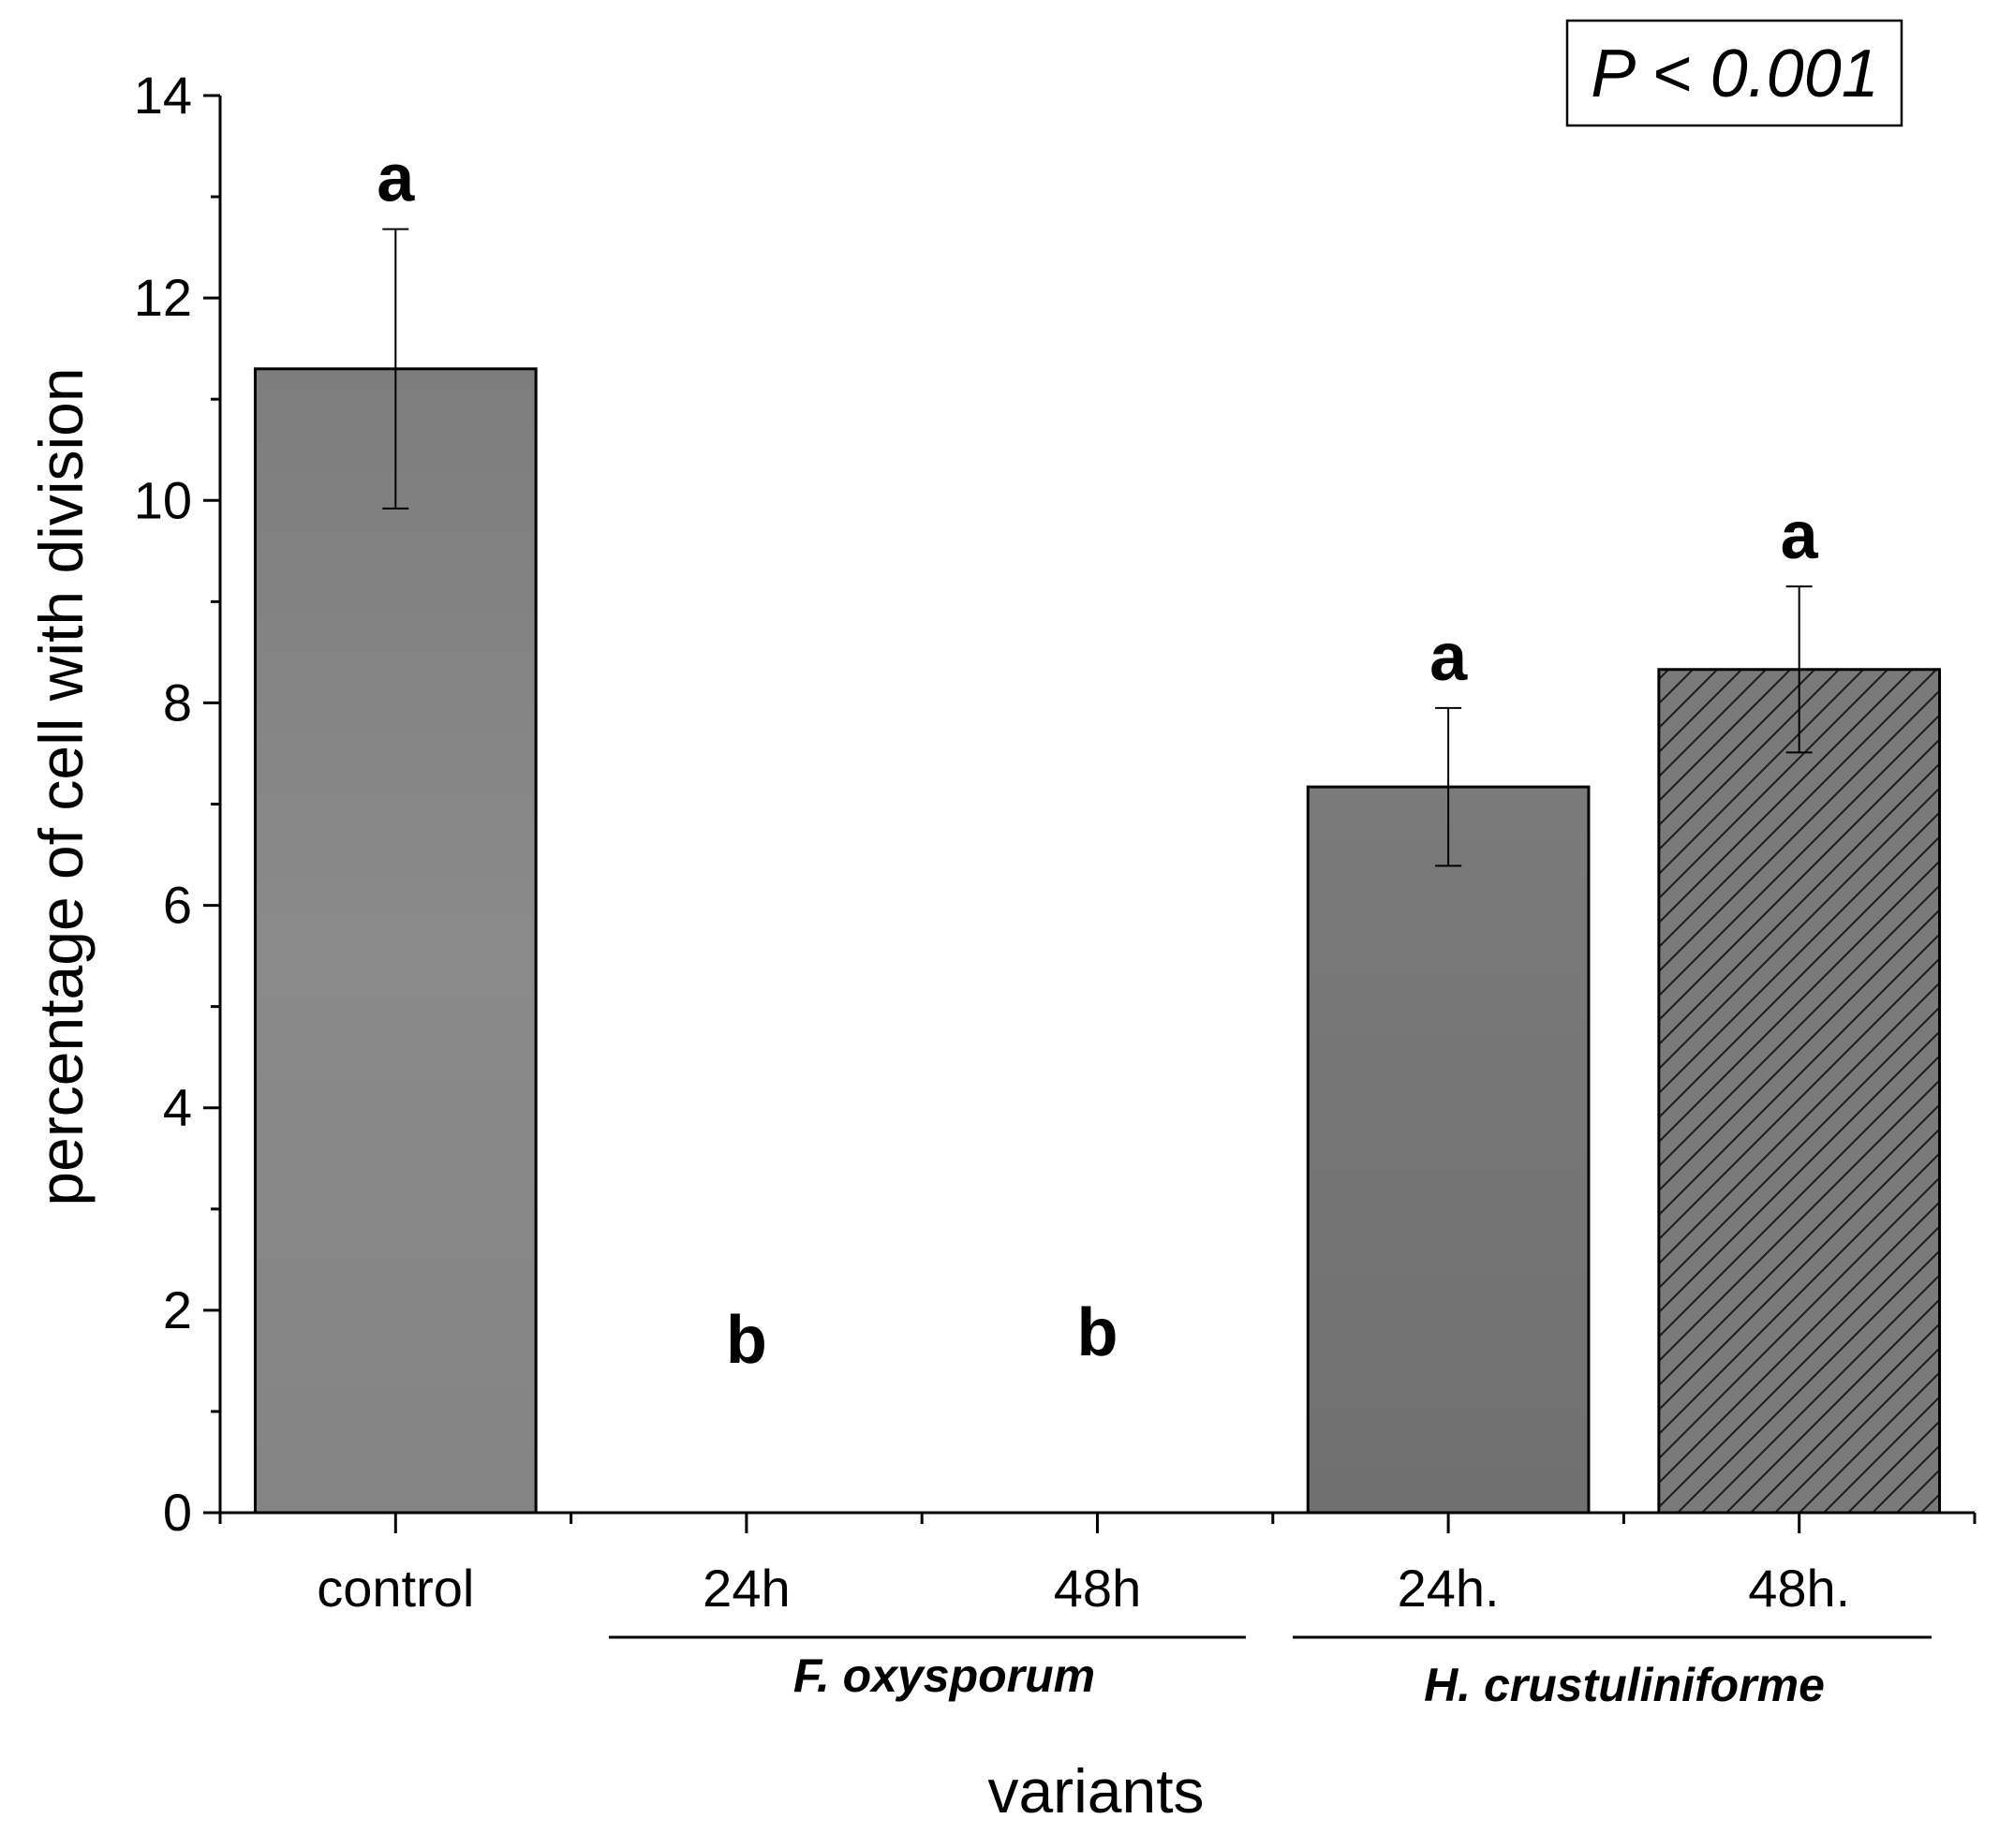 This screenshot has width=1999, height=1848. Describe the element at coordinates (395, 1588) in the screenshot. I see `x-tick-label-control: control` at that location.